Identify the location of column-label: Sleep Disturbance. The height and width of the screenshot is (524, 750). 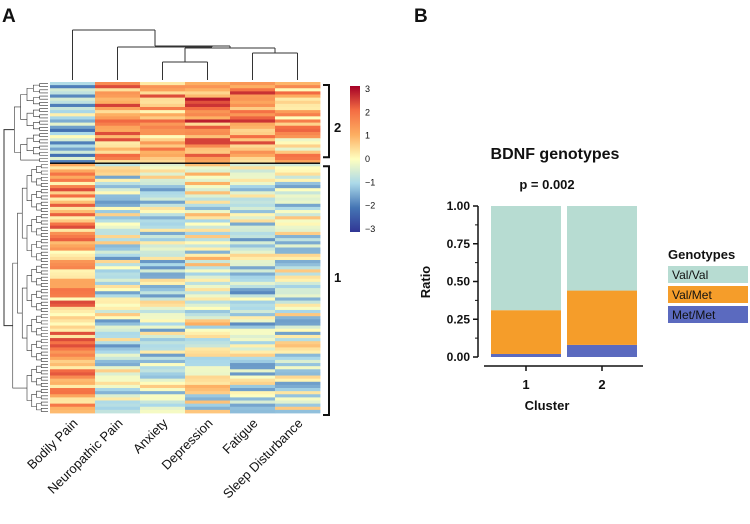
(263, 459).